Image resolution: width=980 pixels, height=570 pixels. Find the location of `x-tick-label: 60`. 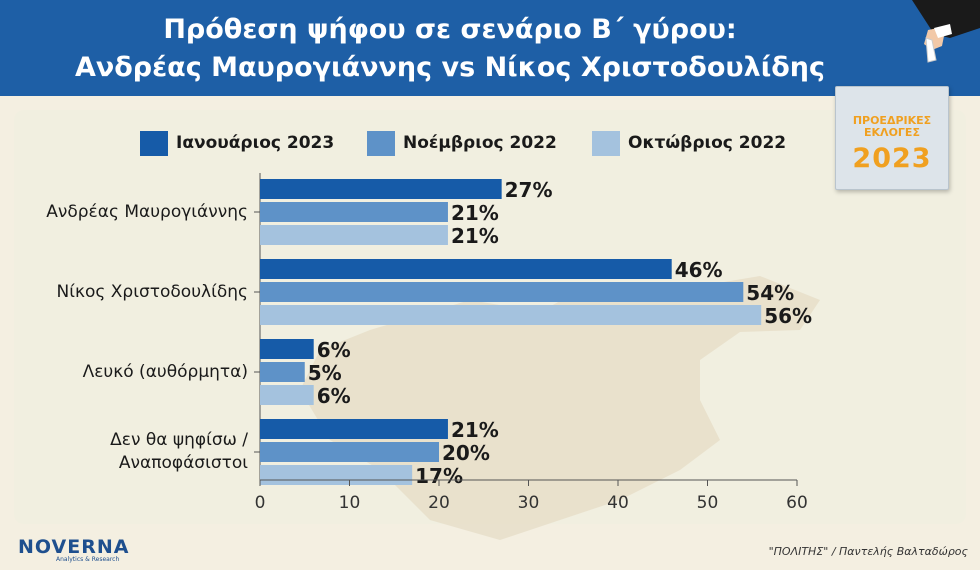

x-tick-label: 60 is located at coordinates (797, 503).